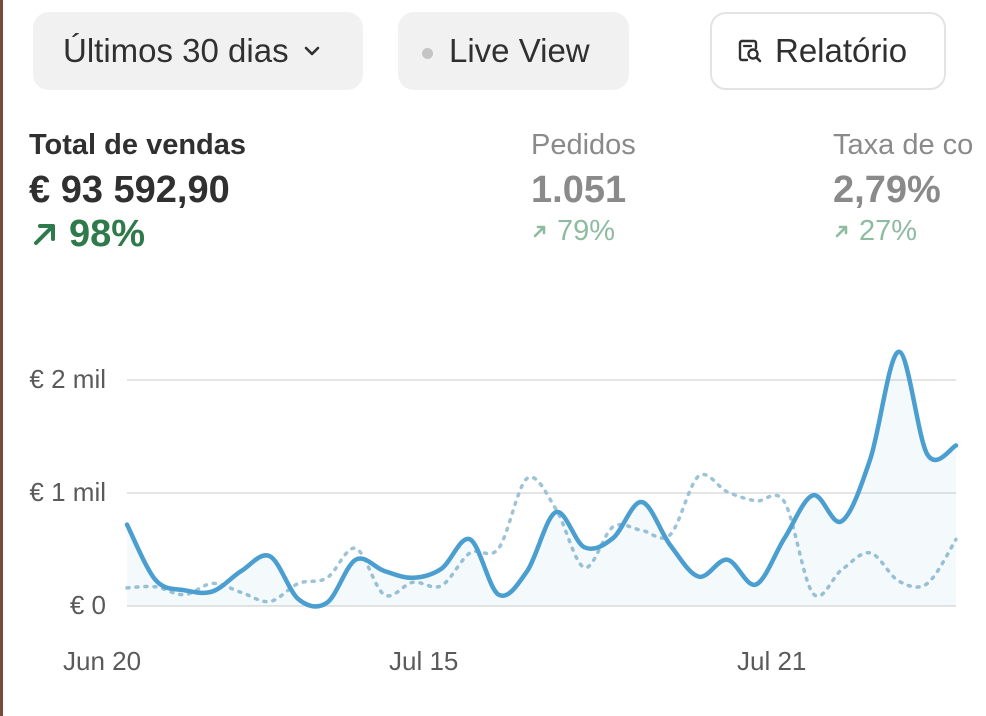  I want to click on x-tick-label: Jul 15, so click(424, 661).